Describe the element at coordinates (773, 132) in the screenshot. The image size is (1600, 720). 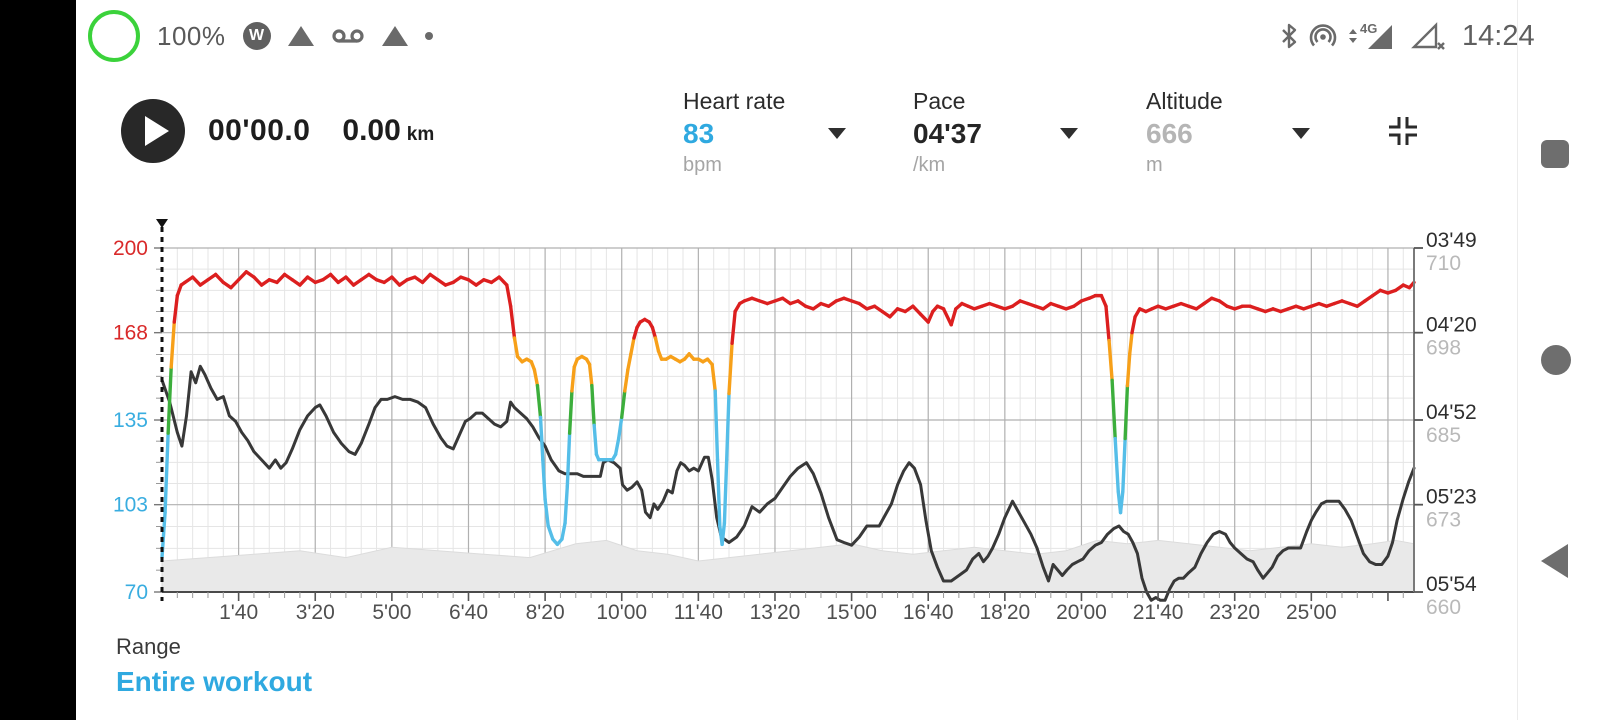
I see `heart-rate-selector: Heart rate 83 bpm` at that location.